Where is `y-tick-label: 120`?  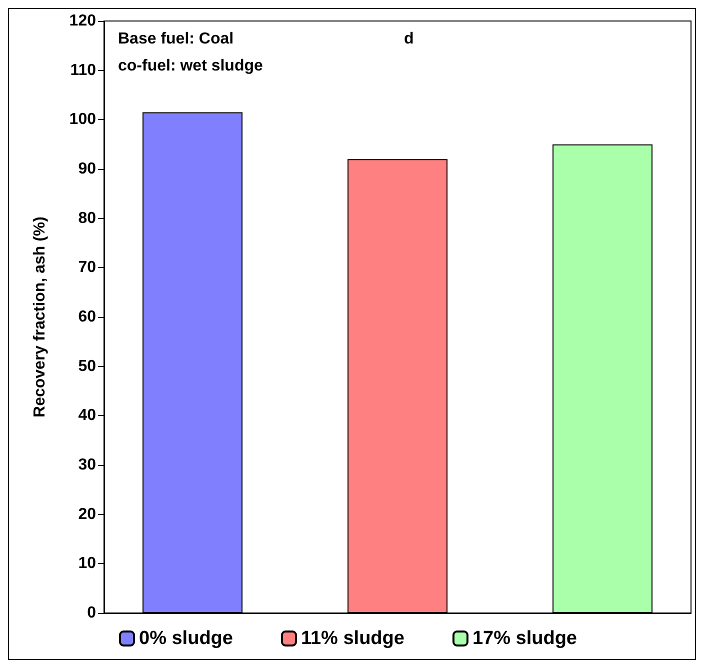
y-tick-label: 120 is located at coordinates (82, 21).